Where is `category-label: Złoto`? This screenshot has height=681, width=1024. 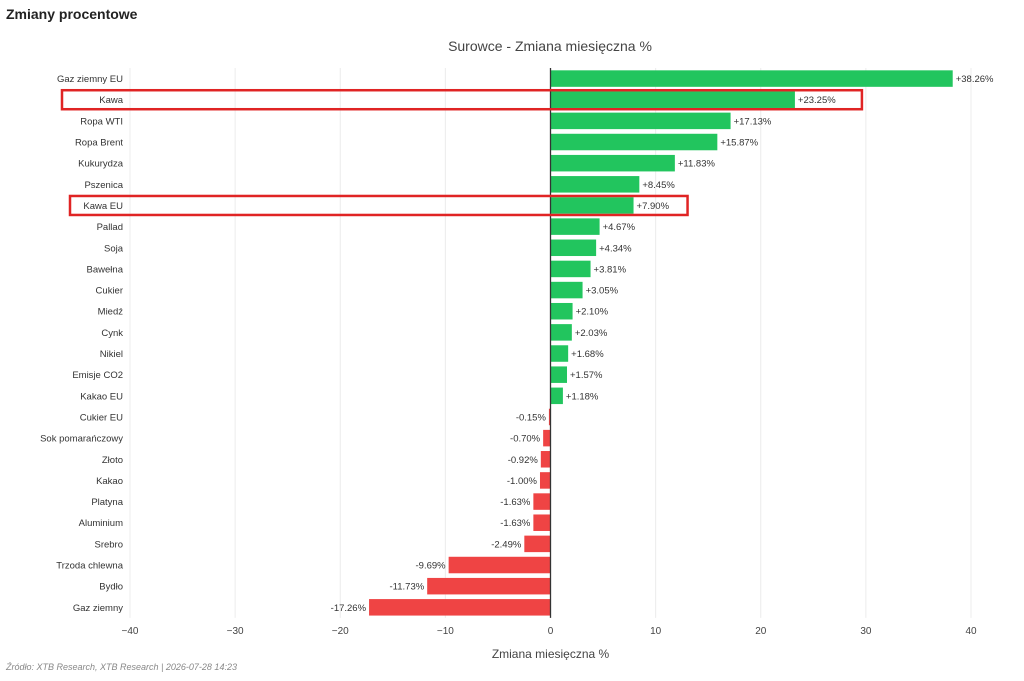 category-label: Złoto is located at coordinates (112, 460).